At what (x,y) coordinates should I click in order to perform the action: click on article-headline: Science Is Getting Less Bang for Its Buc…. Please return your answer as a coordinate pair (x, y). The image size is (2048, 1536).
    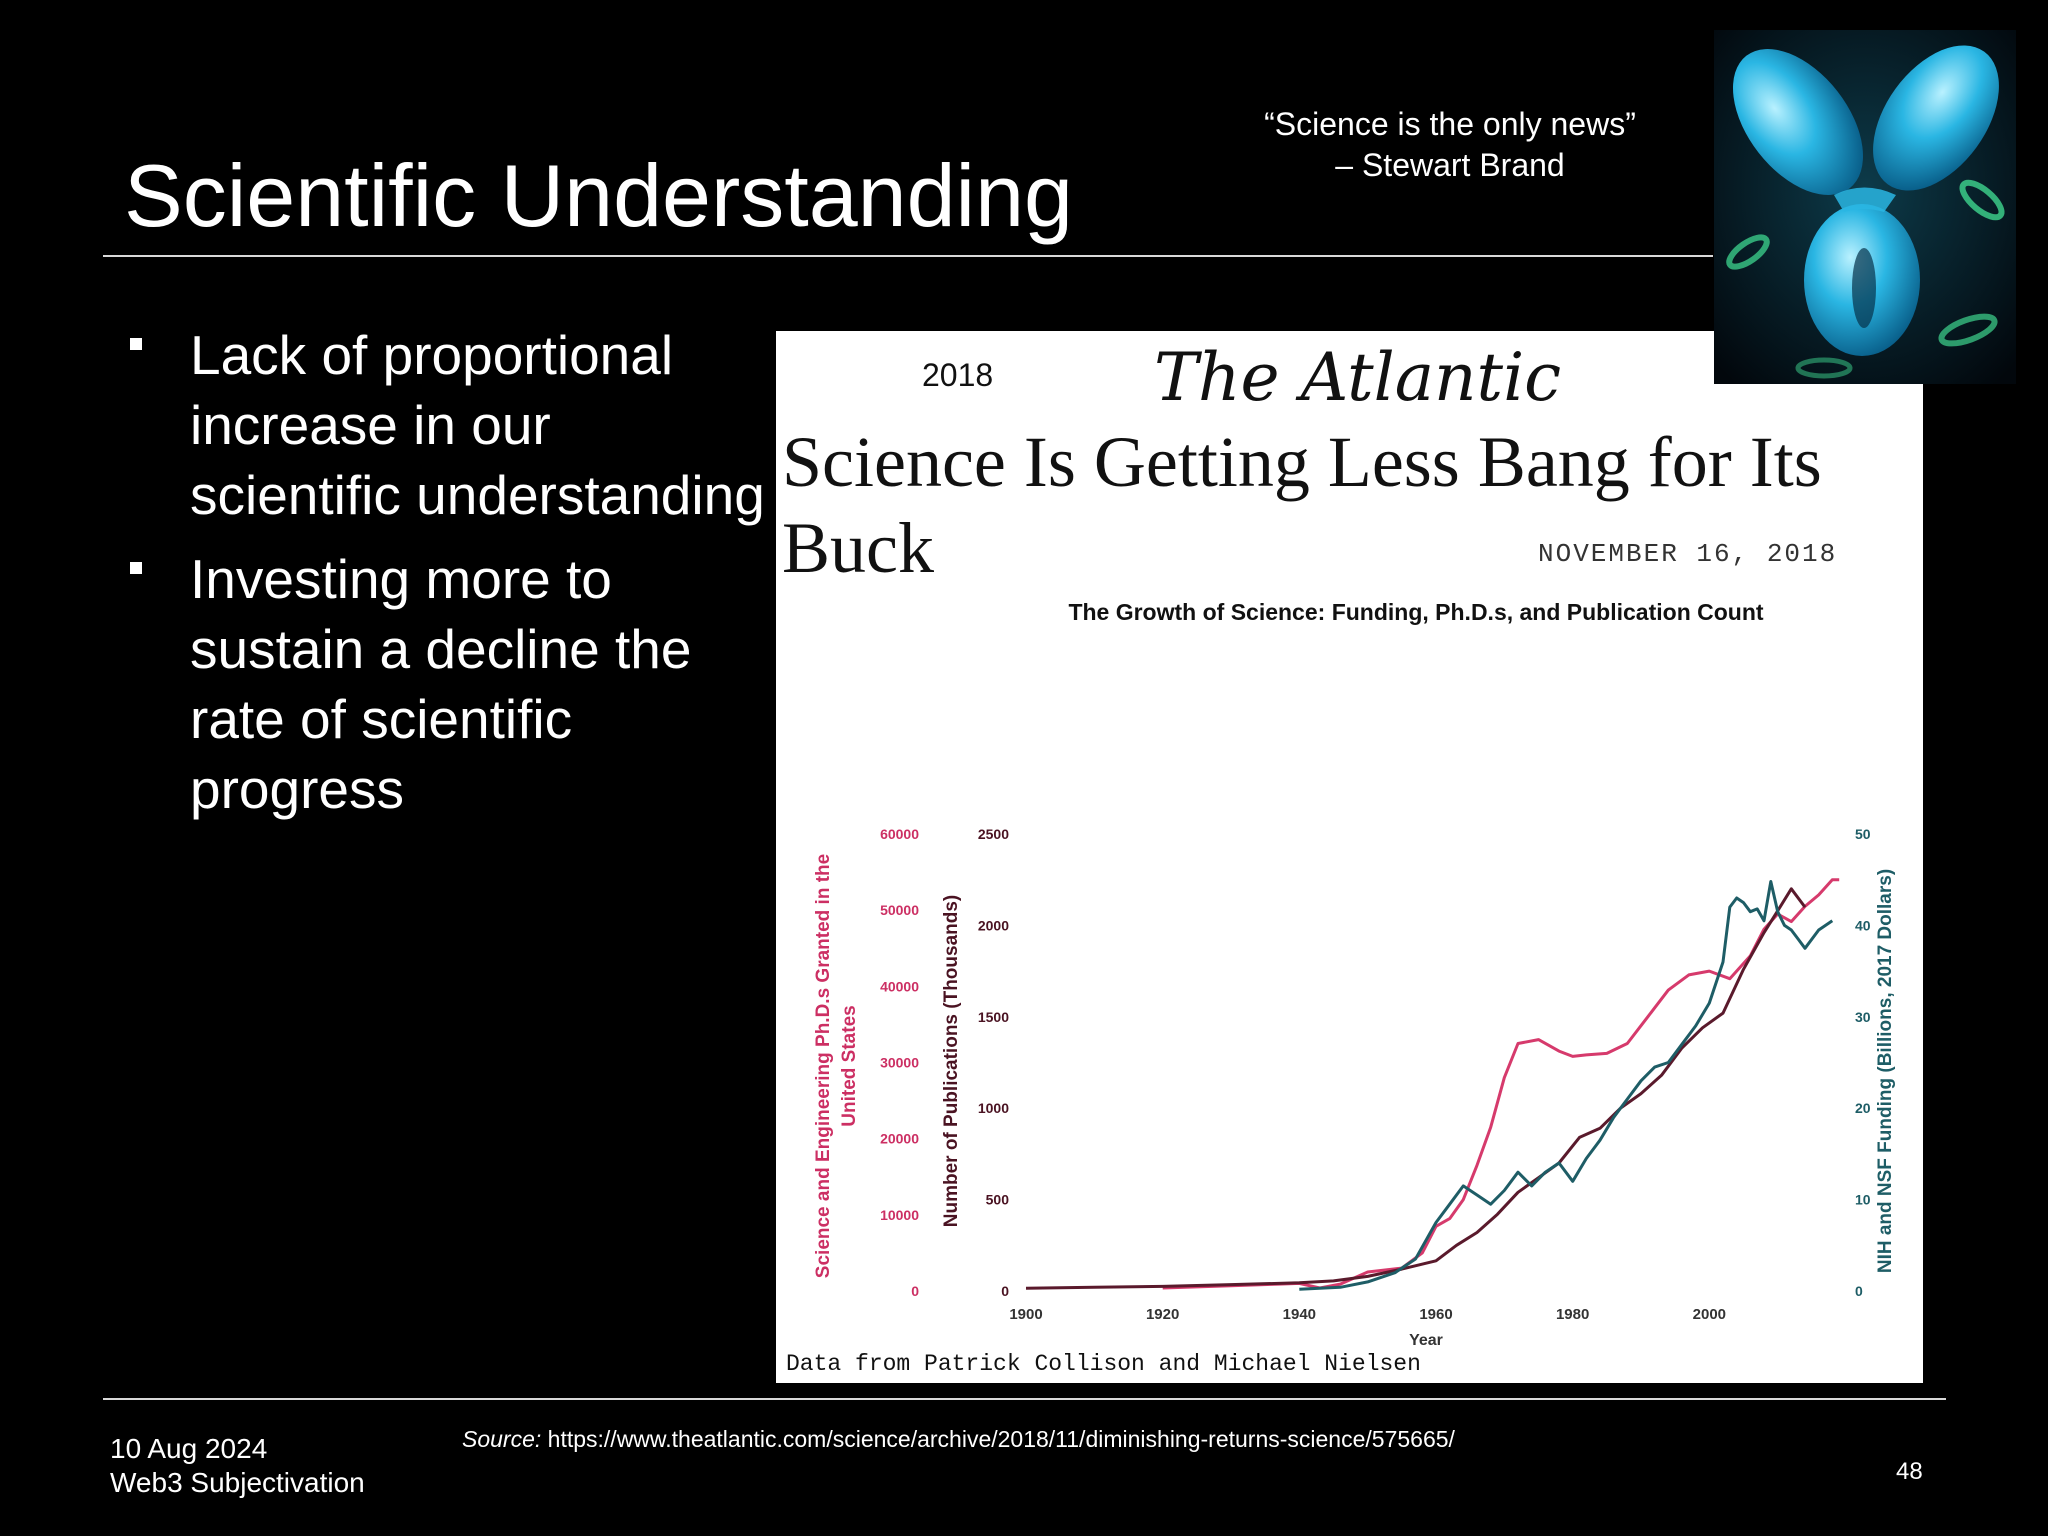
    Looking at the image, I should click on (1302, 505).